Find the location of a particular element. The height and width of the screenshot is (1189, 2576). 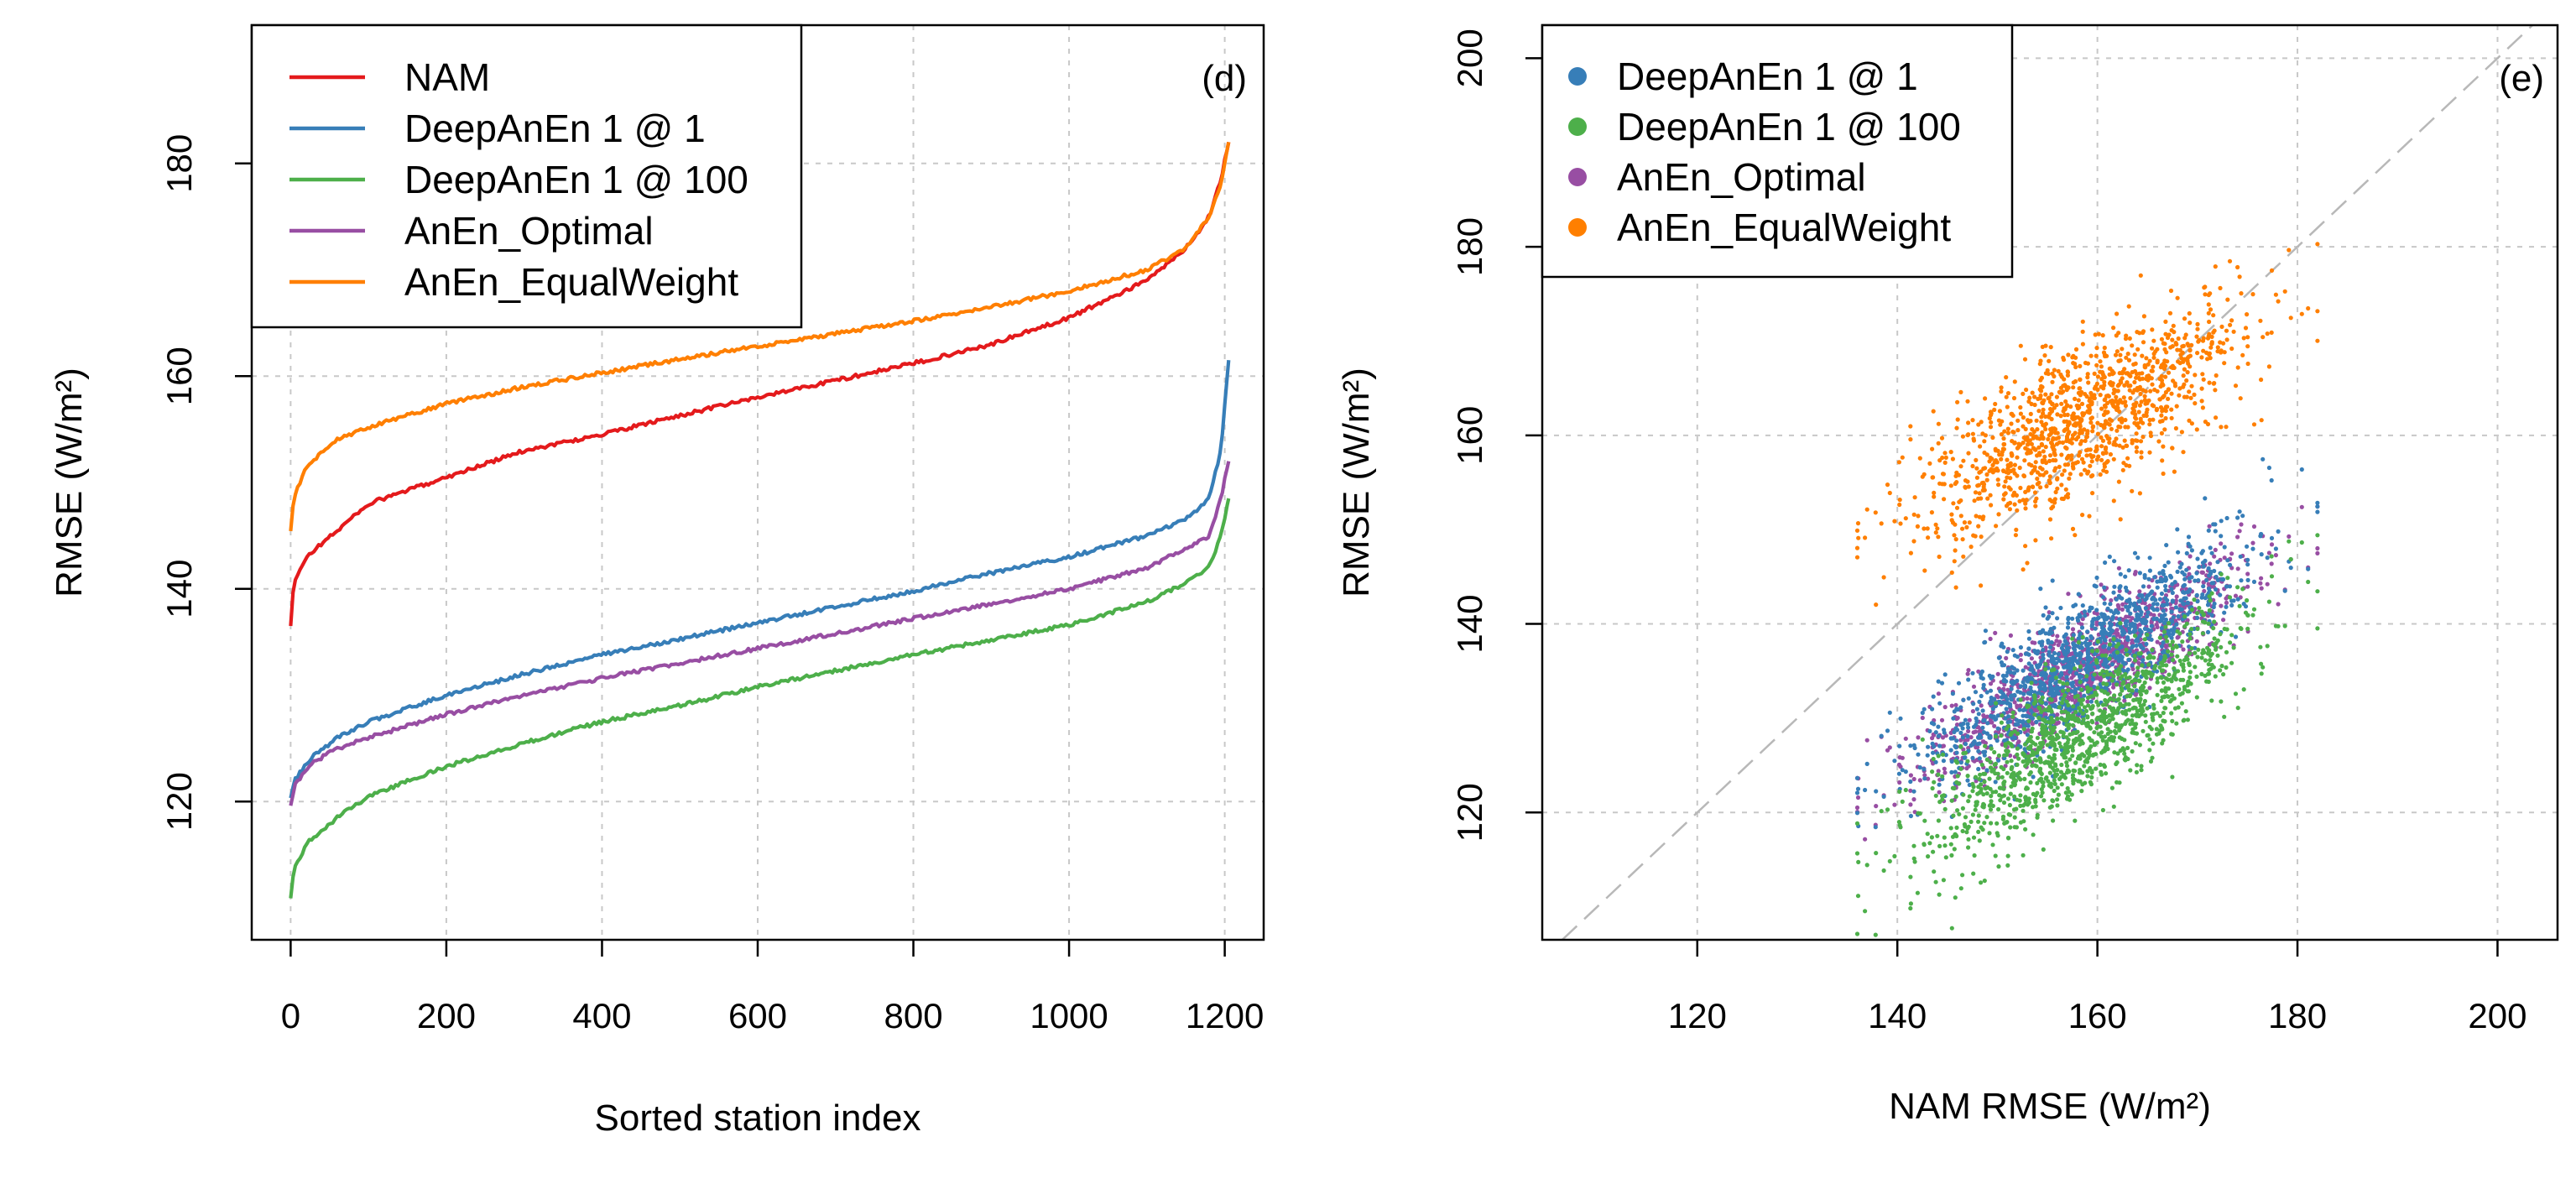

panel-e-label: (e) is located at coordinates (2521, 78).